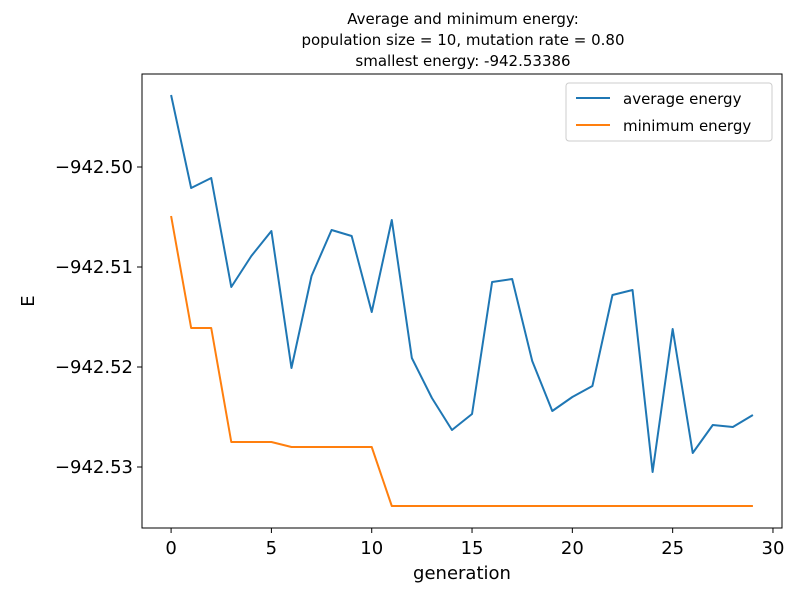 This screenshot has width=800, height=600. Describe the element at coordinates (271, 548) in the screenshot. I see `x-tick-label: 5` at that location.